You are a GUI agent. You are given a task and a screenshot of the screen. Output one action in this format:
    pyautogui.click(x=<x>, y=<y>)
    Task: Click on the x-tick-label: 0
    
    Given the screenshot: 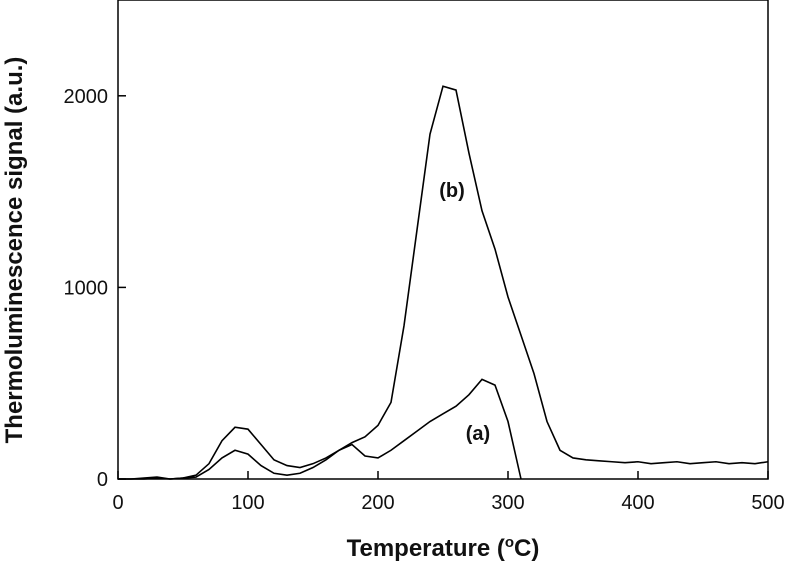 What is the action you would take?
    pyautogui.click(x=117, y=503)
    